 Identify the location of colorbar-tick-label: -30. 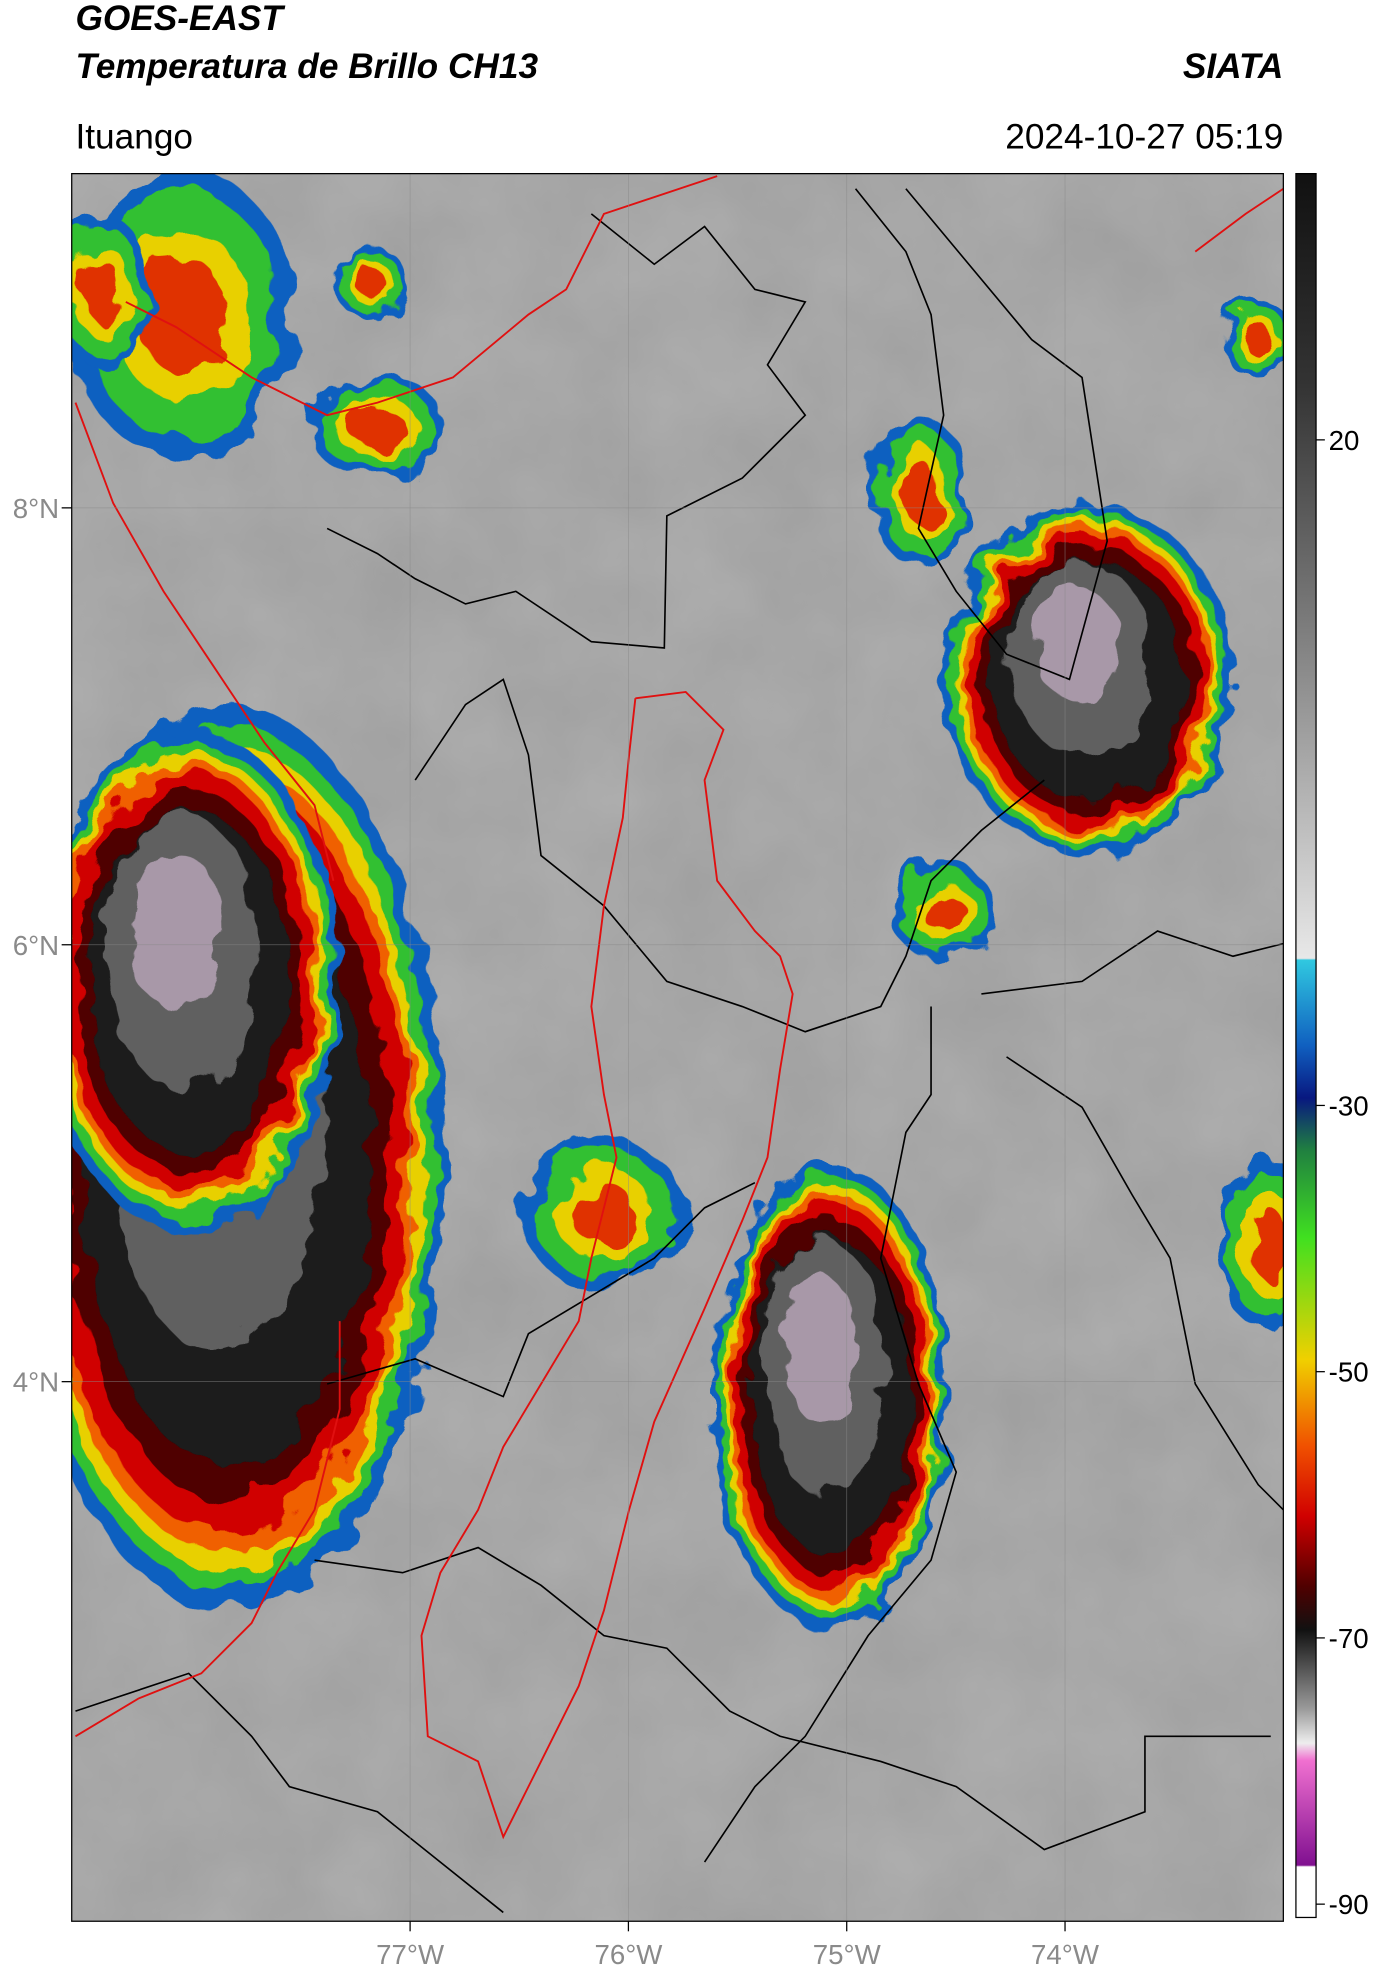
(1349, 1106).